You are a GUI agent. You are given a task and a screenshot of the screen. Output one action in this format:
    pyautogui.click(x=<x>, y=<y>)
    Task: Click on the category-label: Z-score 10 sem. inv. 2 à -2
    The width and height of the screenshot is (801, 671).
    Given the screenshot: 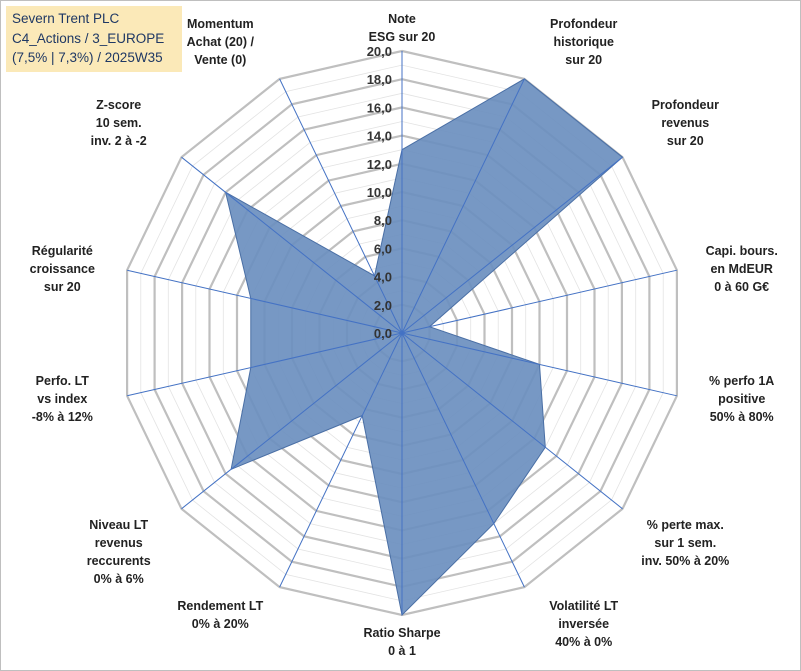 What is the action you would take?
    pyautogui.click(x=119, y=123)
    